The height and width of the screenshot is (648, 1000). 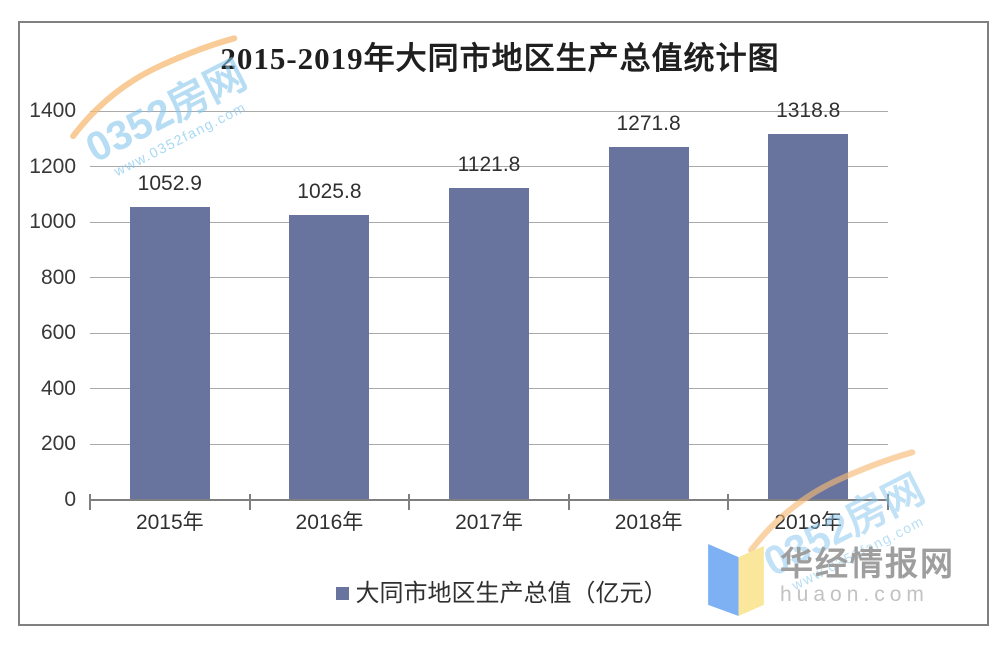 What do you see at coordinates (500, 58) in the screenshot?
I see `chart-title: 2015-2019年大同市地区生产总值统计图` at bounding box center [500, 58].